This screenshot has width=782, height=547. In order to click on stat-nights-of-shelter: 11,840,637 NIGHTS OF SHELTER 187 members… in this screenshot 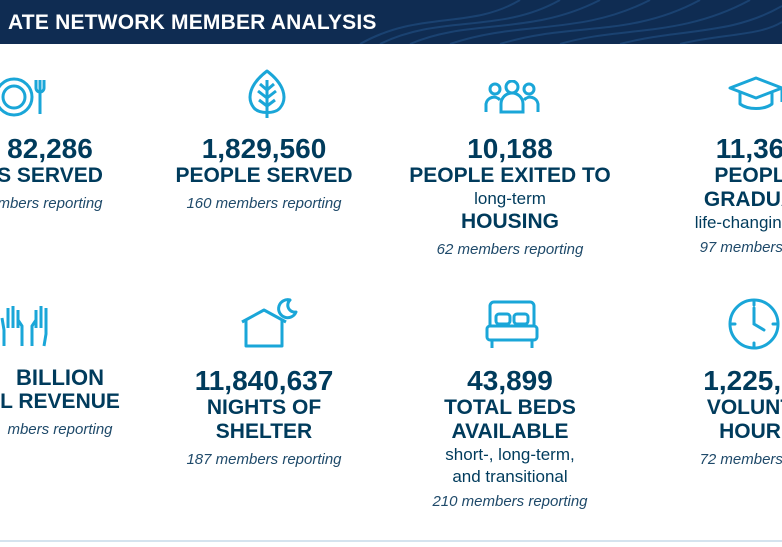, I will do `click(264, 418)`.